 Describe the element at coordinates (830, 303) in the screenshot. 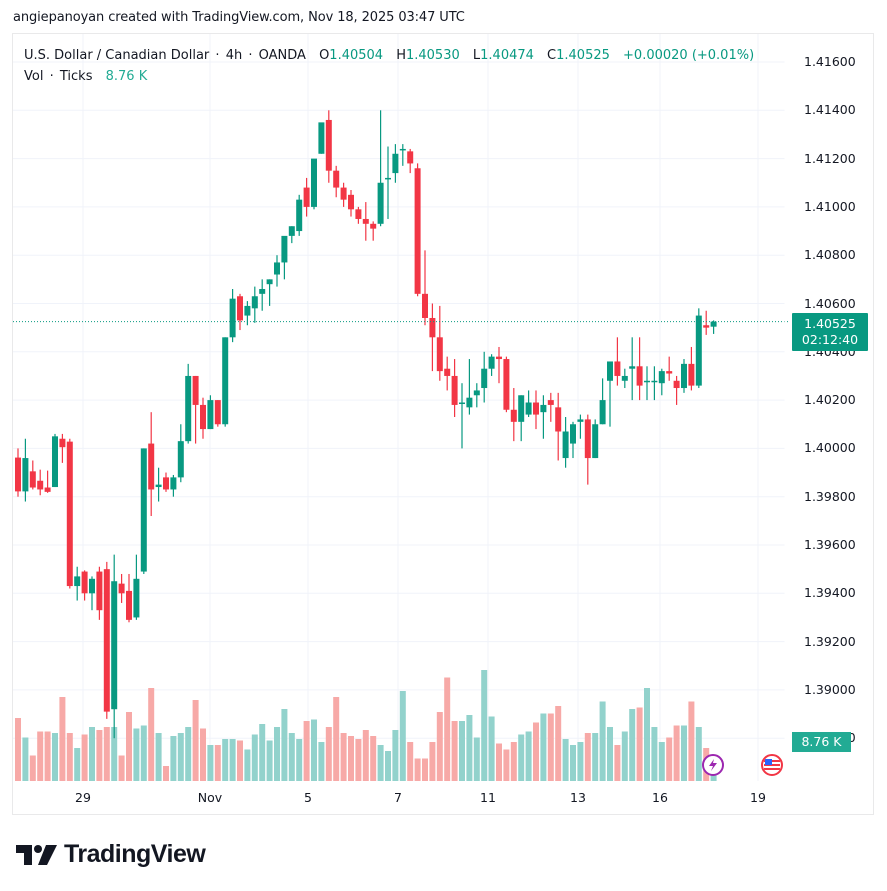

I see `price-label: 1.40600` at that location.